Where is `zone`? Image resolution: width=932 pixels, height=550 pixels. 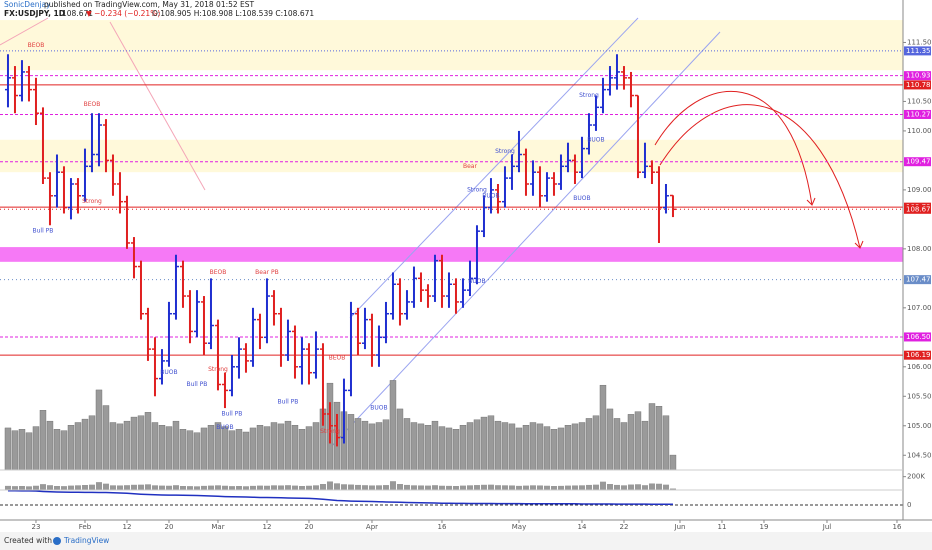 zone is located at coordinates (451, 254).